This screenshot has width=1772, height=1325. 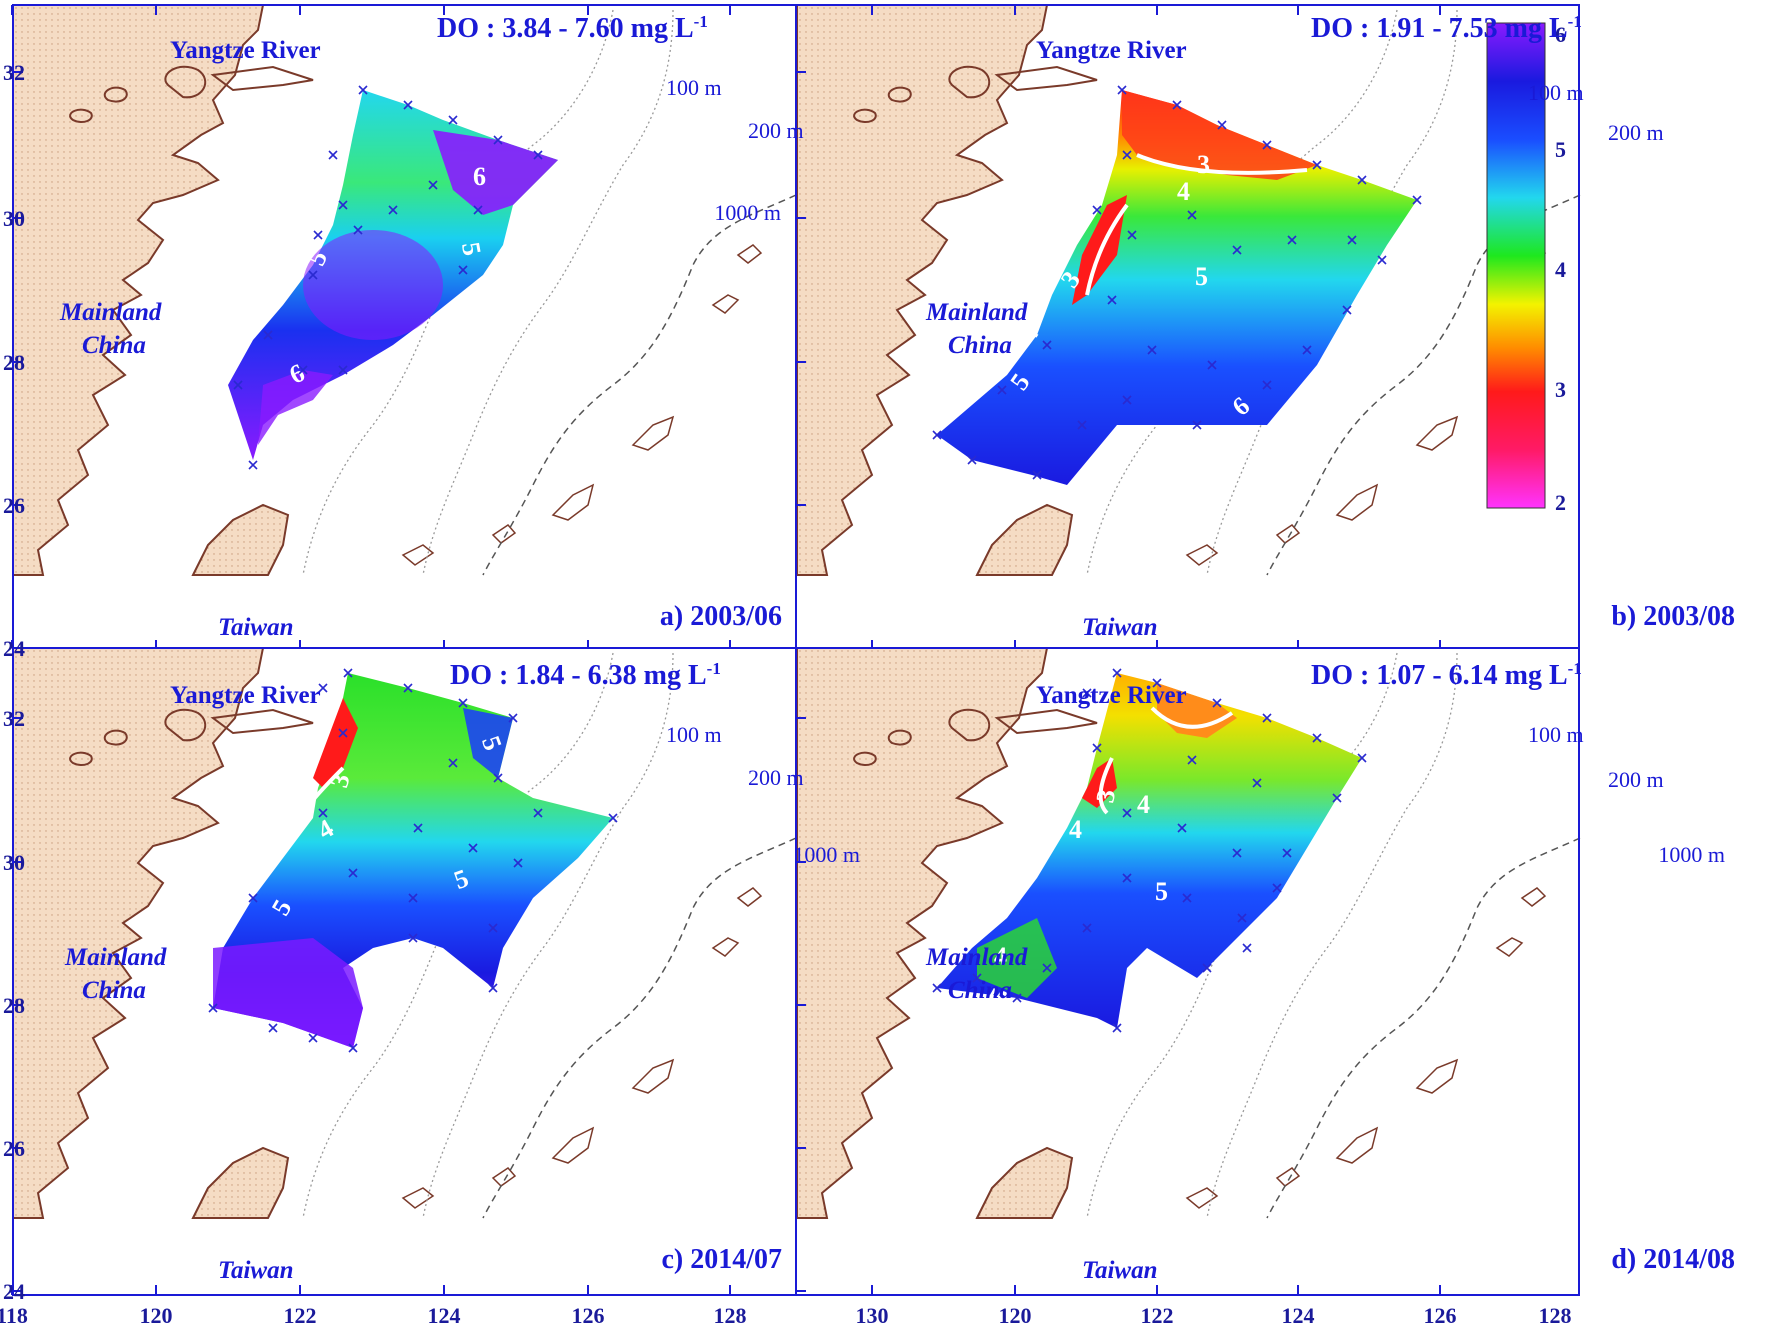 What do you see at coordinates (14, 718) in the screenshot?
I see `y-tick-label: 32` at bounding box center [14, 718].